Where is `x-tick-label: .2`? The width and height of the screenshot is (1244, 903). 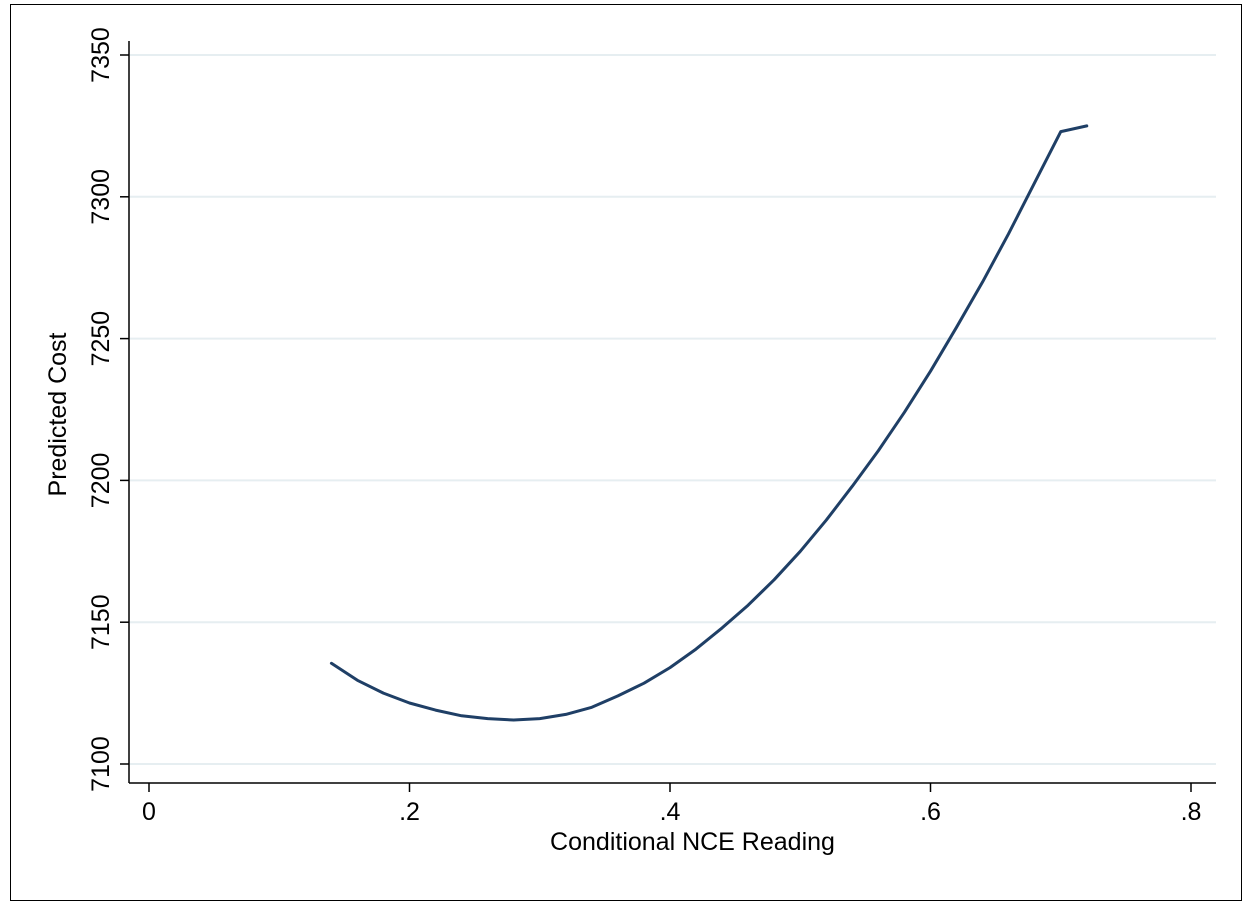 x-tick-label: .2 is located at coordinates (409, 812).